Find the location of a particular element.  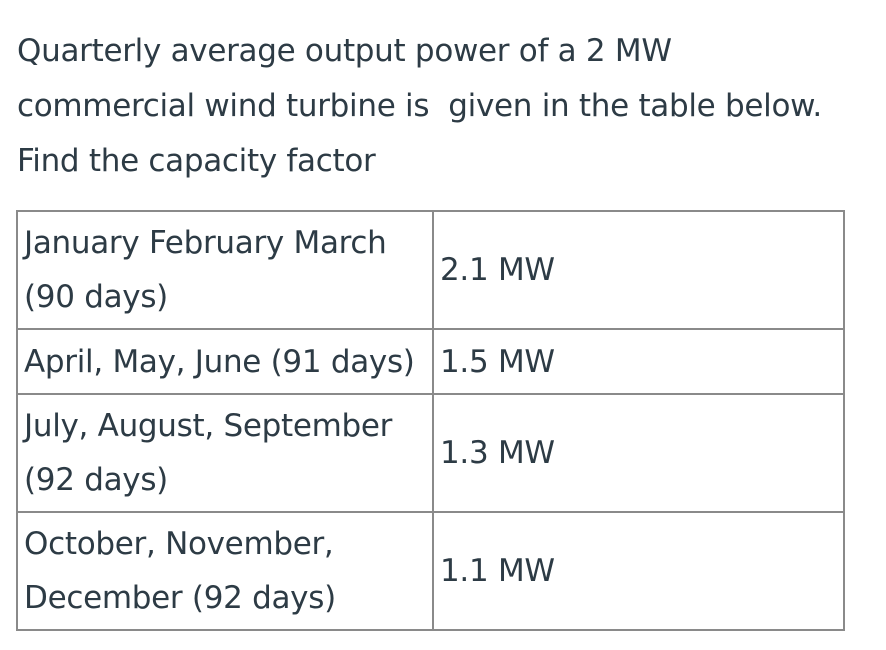

power-cell: 1.1 MW is located at coordinates (638, 571).